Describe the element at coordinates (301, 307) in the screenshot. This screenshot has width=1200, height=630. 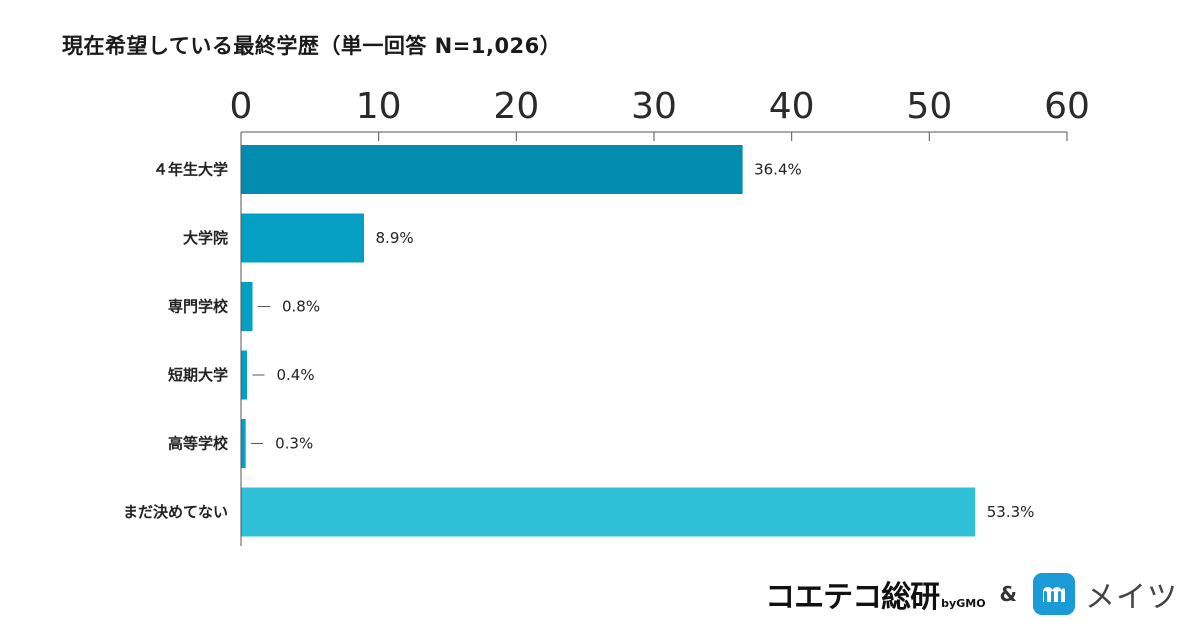
I see `value-label: 0.8%` at that location.